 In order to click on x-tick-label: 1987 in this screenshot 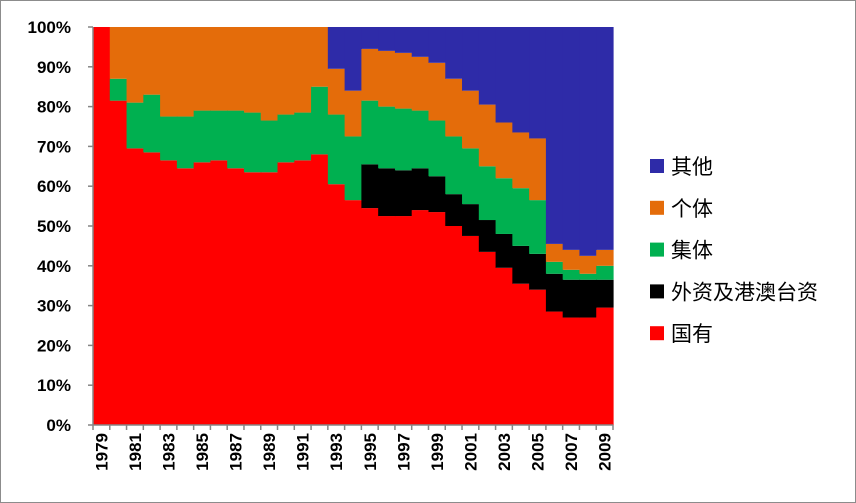, I will do `click(236, 452)`.